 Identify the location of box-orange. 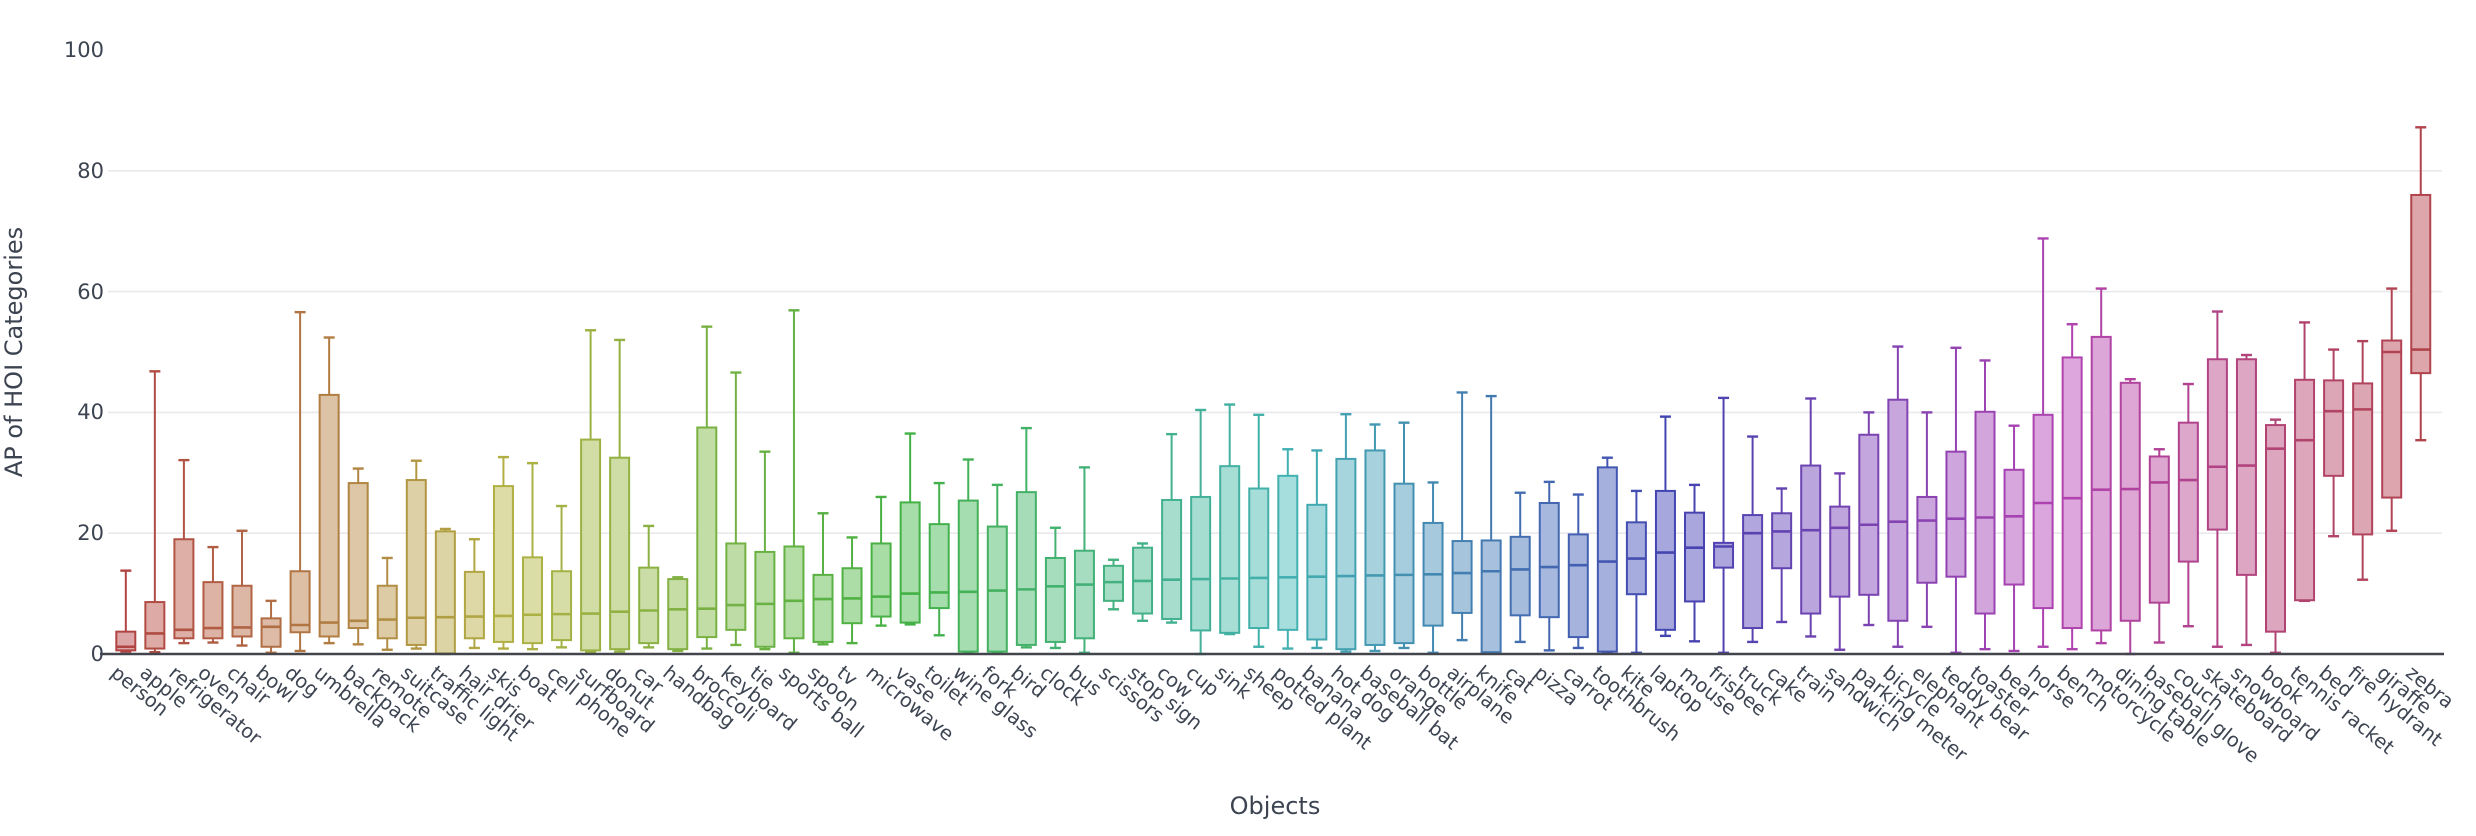
(1404, 535).